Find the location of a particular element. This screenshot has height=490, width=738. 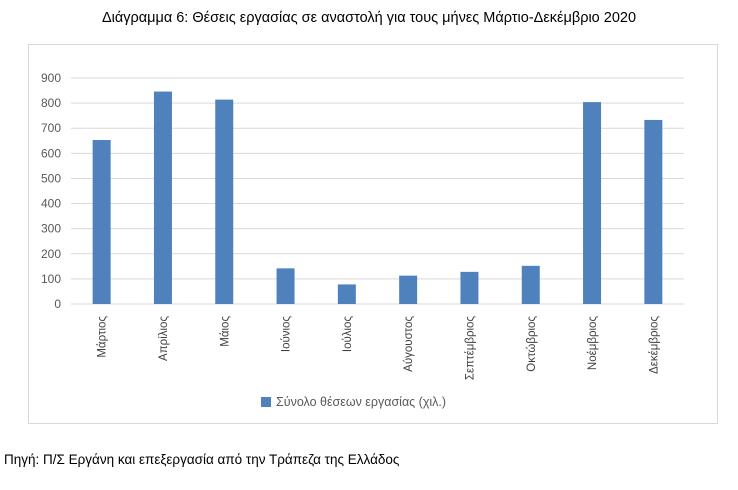

y-tick-label: 300 is located at coordinates (51, 229).